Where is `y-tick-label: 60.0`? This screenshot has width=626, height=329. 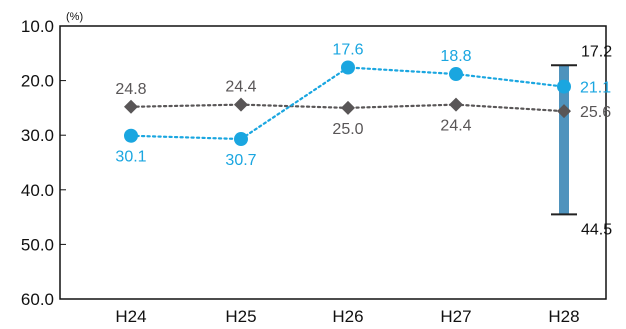
y-tick-label: 60.0 is located at coordinates (37, 299).